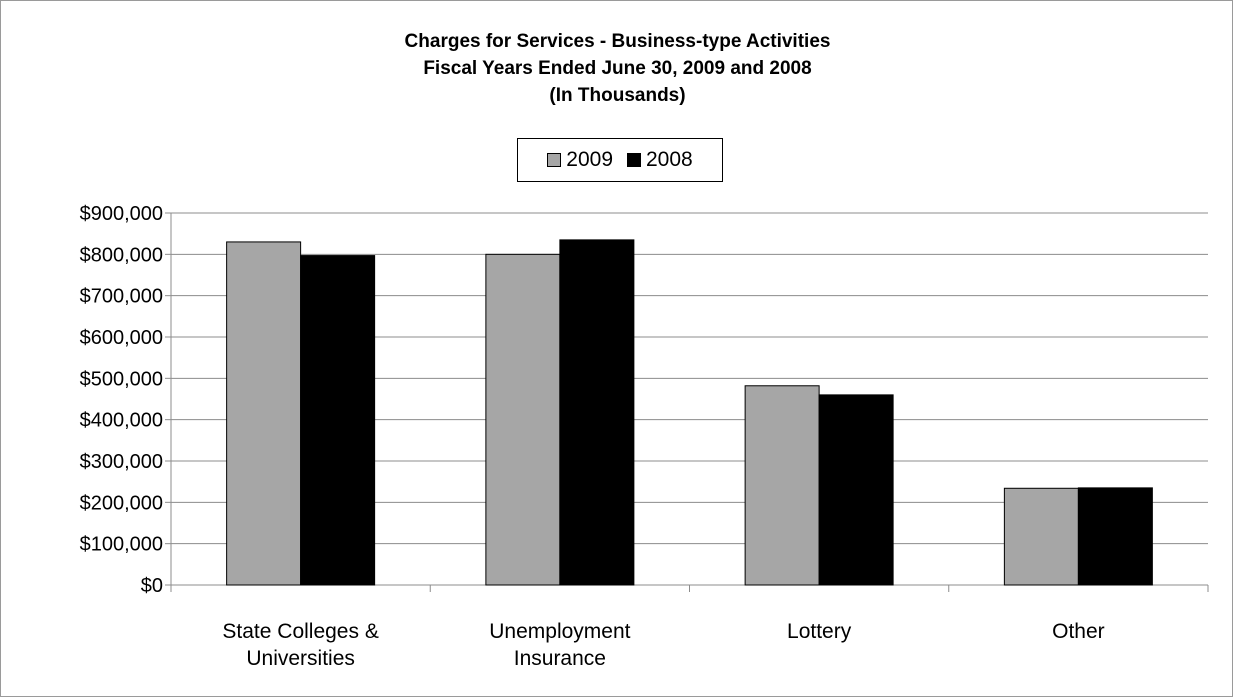  What do you see at coordinates (121, 545) in the screenshot?
I see `y-tick-label: $100,000` at bounding box center [121, 545].